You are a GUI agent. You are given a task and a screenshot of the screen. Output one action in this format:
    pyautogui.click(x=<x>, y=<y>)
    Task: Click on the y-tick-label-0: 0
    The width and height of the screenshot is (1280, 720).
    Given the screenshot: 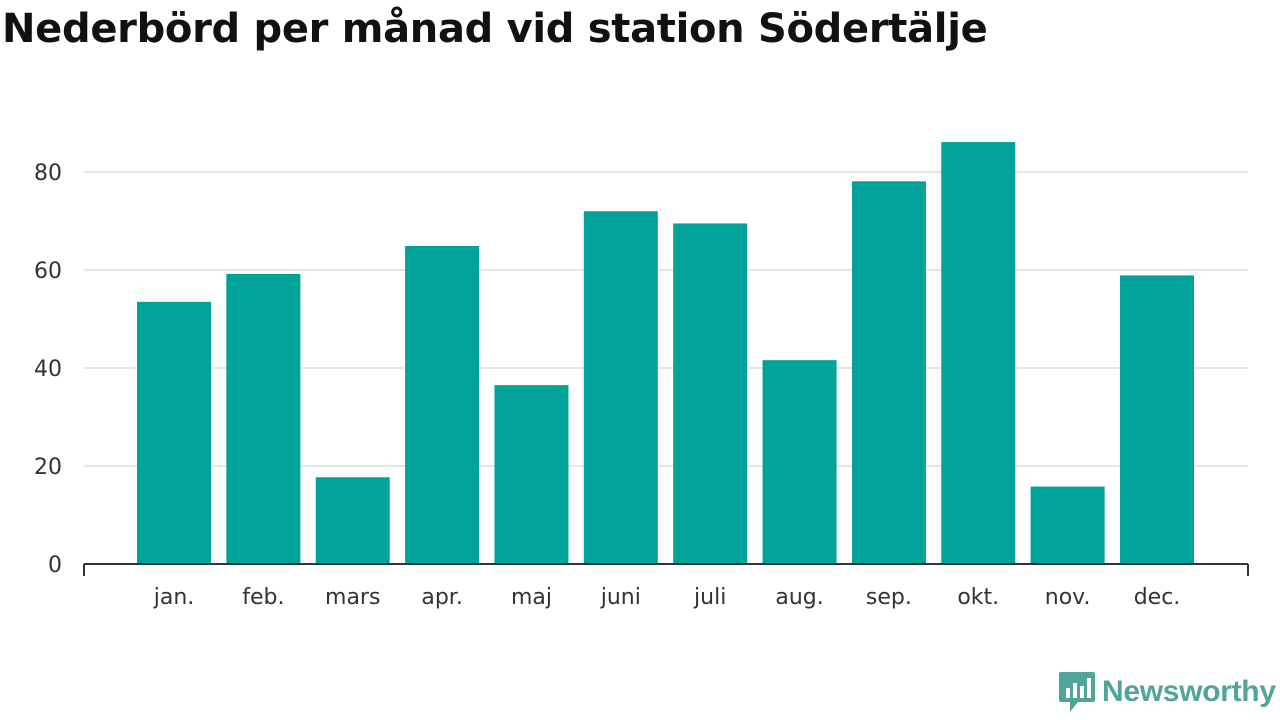 What is the action you would take?
    pyautogui.click(x=55, y=565)
    